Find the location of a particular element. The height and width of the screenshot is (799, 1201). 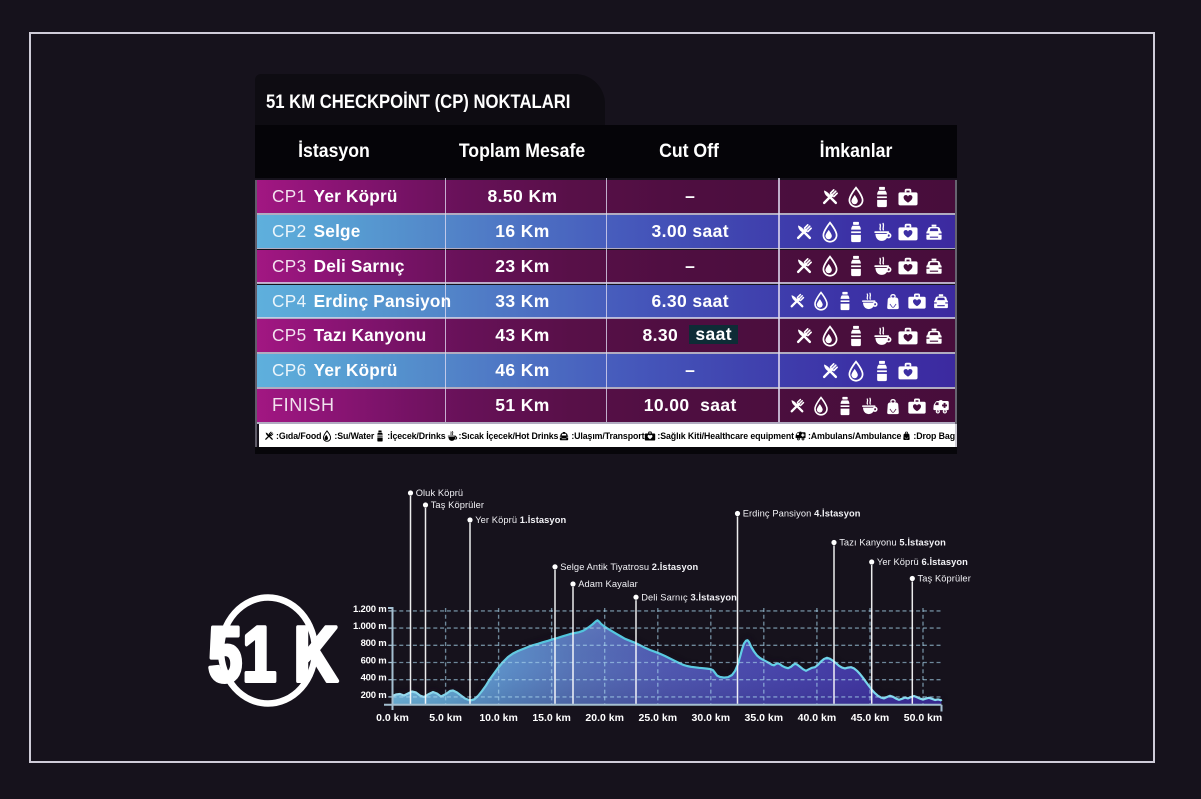

svg-text: 400 m is located at coordinates (374, 678).